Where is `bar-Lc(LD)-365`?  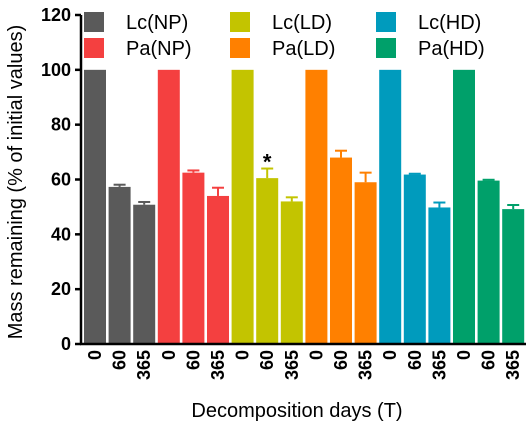
bar-Lc(LD)-365 is located at coordinates (291, 272).